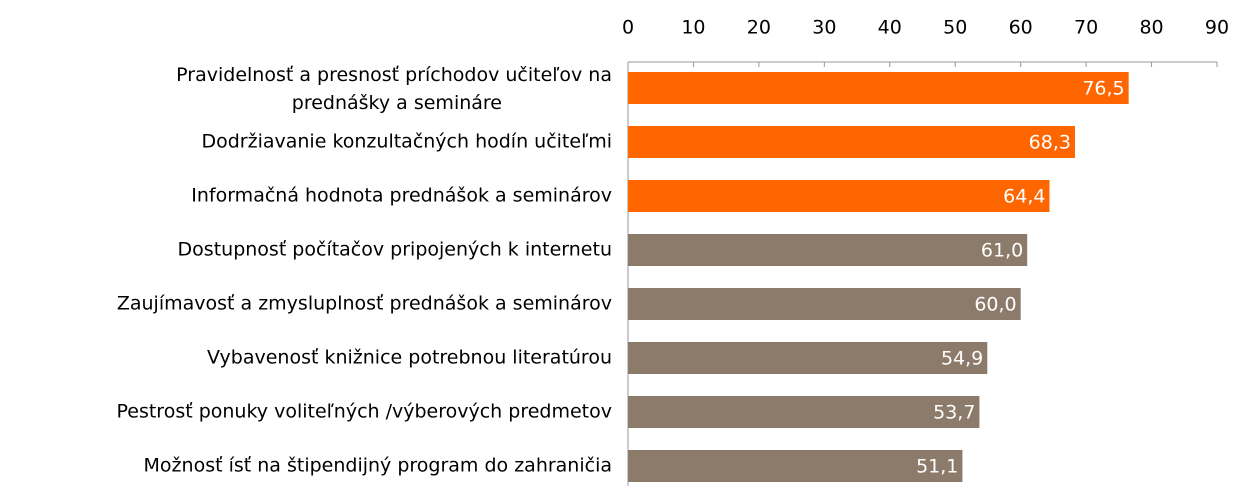 The width and height of the screenshot is (1233, 486). I want to click on value-label: 76,5, so click(1103, 89).